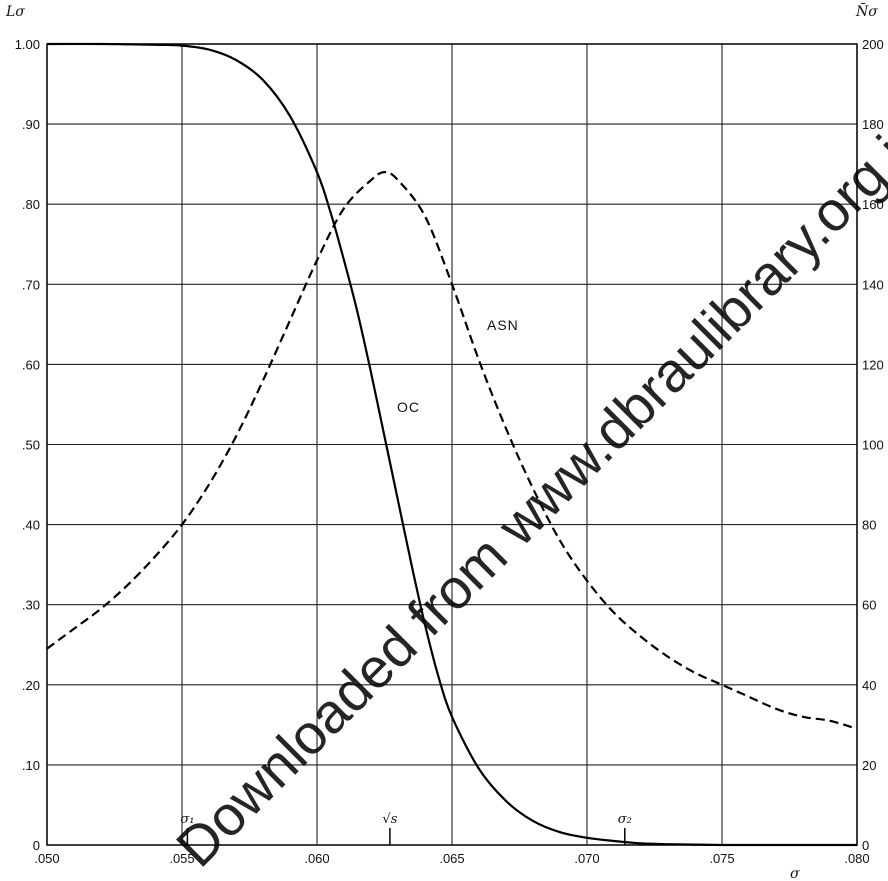 The width and height of the screenshot is (888, 881). Describe the element at coordinates (865, 845) in the screenshot. I see `right-tick-label: 0` at that location.